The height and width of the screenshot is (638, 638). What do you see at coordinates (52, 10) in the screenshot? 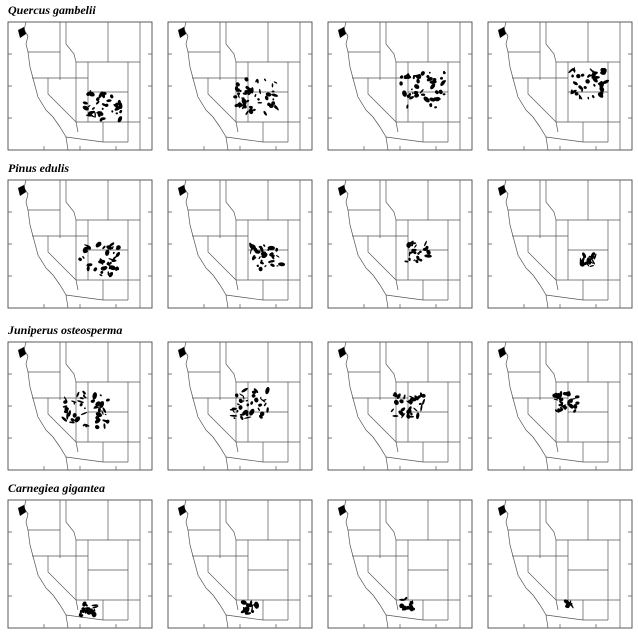
I see `panel-row-title: Quercus gambelii` at bounding box center [52, 10].